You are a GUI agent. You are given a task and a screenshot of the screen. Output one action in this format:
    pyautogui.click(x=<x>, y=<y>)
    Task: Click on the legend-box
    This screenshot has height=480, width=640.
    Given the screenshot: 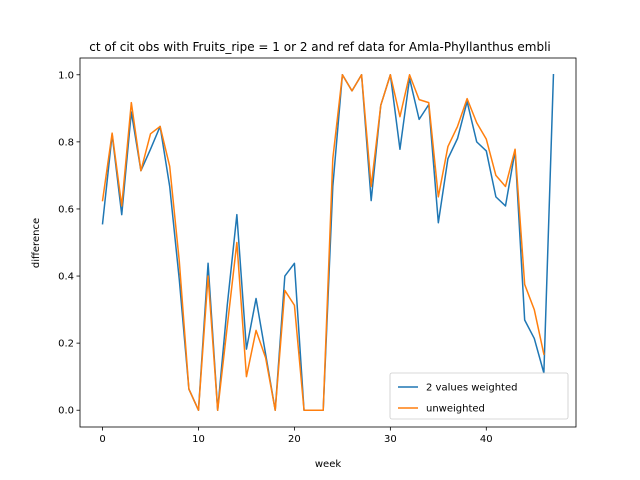 What is the action you would take?
    pyautogui.click(x=479, y=396)
    